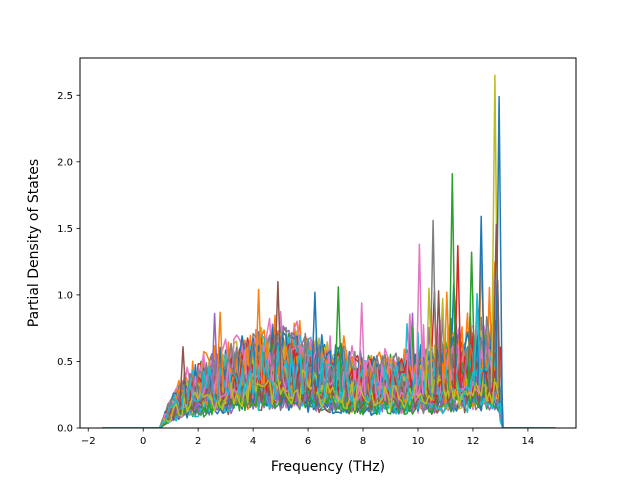 This screenshot has width=640, height=480. What do you see at coordinates (65, 429) in the screenshot?
I see `y-tick-label: 0.0` at bounding box center [65, 429].